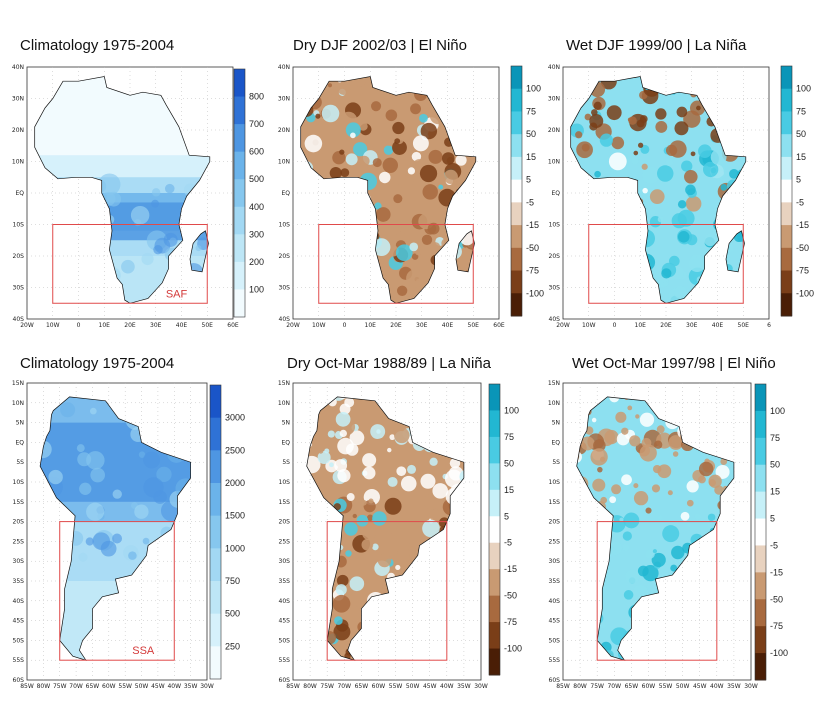 This screenshot has height=706, width=820. What do you see at coordinates (18, 383) in the screenshot?
I see `lat-tick-label: 15N` at bounding box center [18, 383].